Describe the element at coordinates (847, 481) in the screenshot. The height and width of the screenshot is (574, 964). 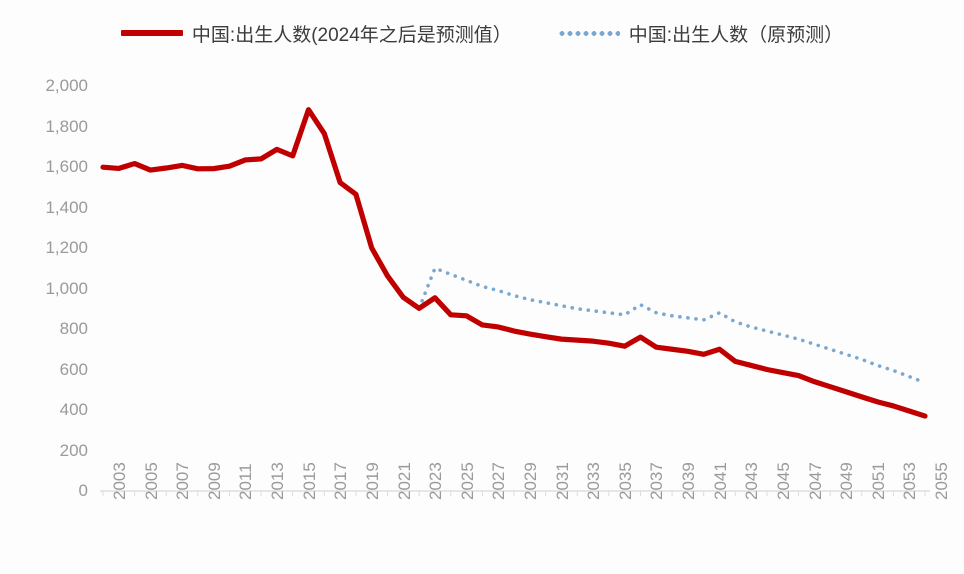
I see `x-axis-tick-label: 2049` at that location.